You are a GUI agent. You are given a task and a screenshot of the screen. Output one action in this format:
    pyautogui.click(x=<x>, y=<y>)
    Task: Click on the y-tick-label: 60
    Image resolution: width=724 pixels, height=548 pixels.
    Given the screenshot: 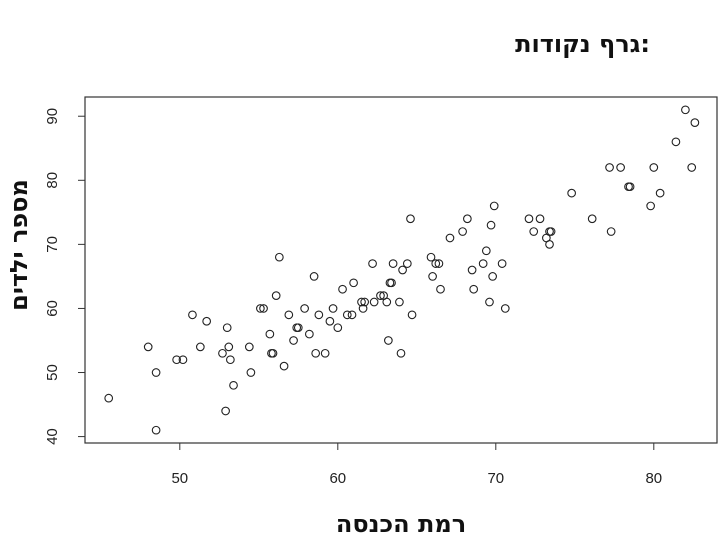 What is the action you would take?
    pyautogui.click(x=52, y=308)
    